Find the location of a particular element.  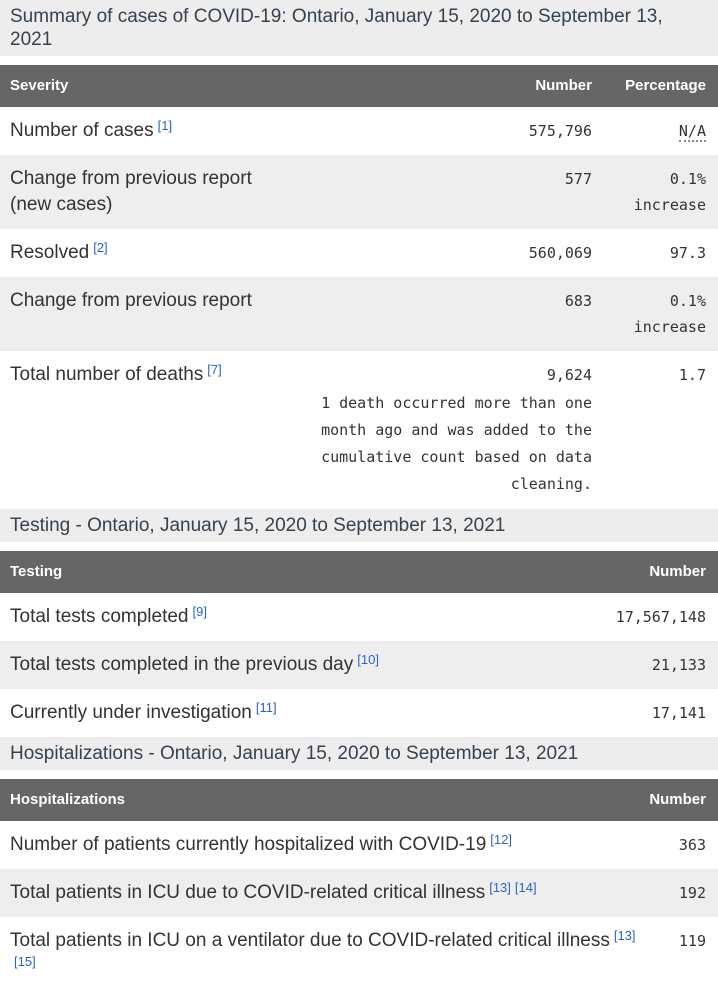

row-label: Number of cases is located at coordinates (82, 130).